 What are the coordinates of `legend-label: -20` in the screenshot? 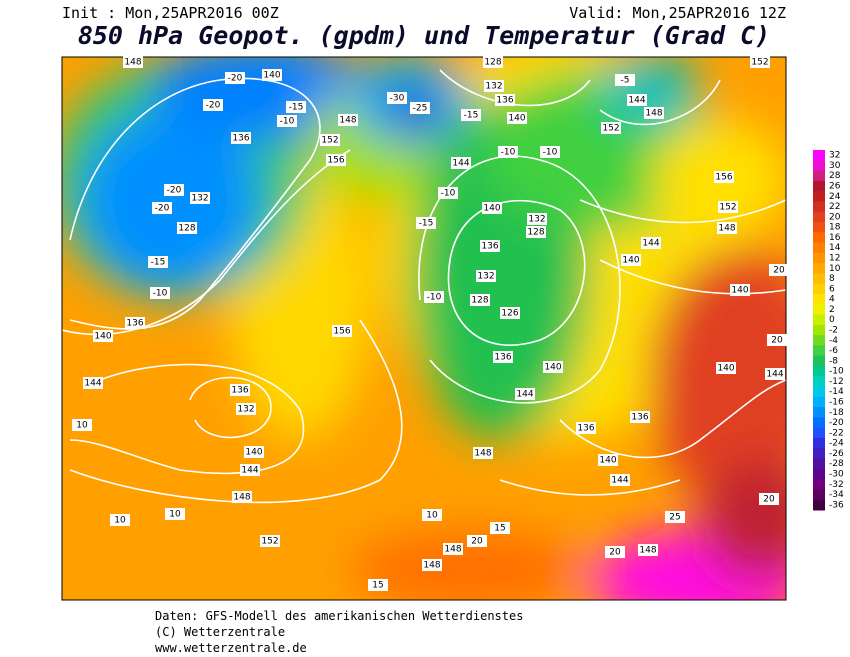 It's located at (836, 423).